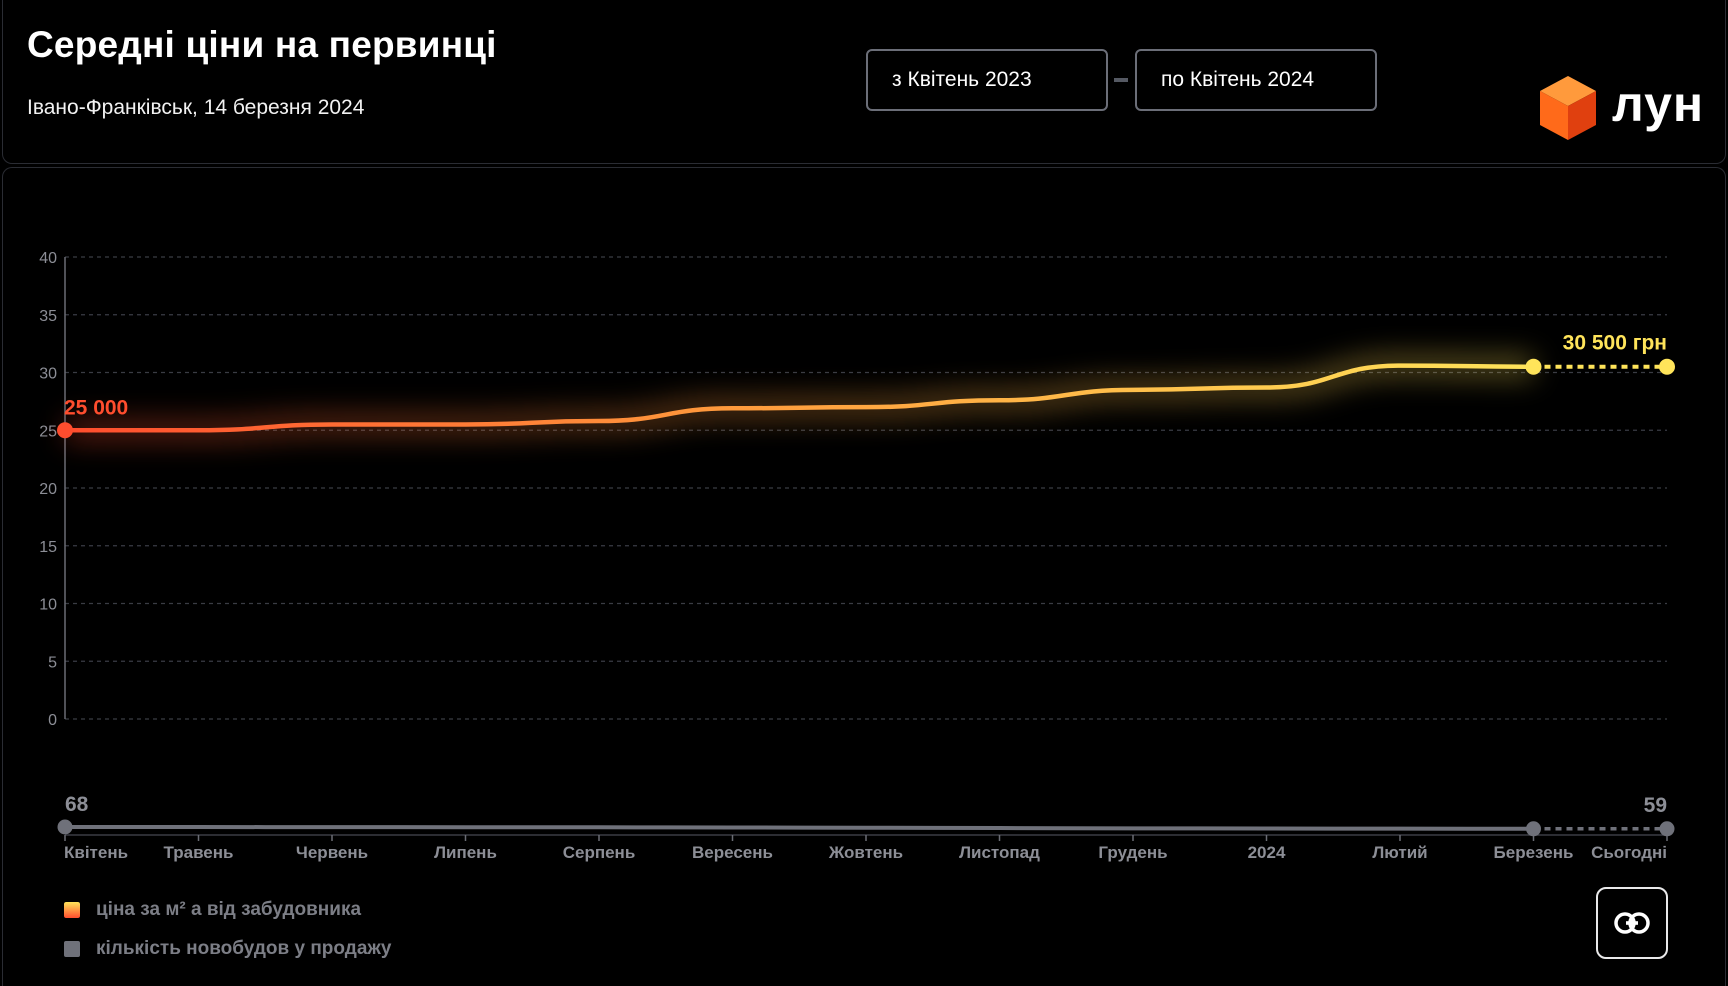 The image size is (1728, 986). What do you see at coordinates (1658, 104) in the screenshot?
I see `logo-text: лун` at bounding box center [1658, 104].